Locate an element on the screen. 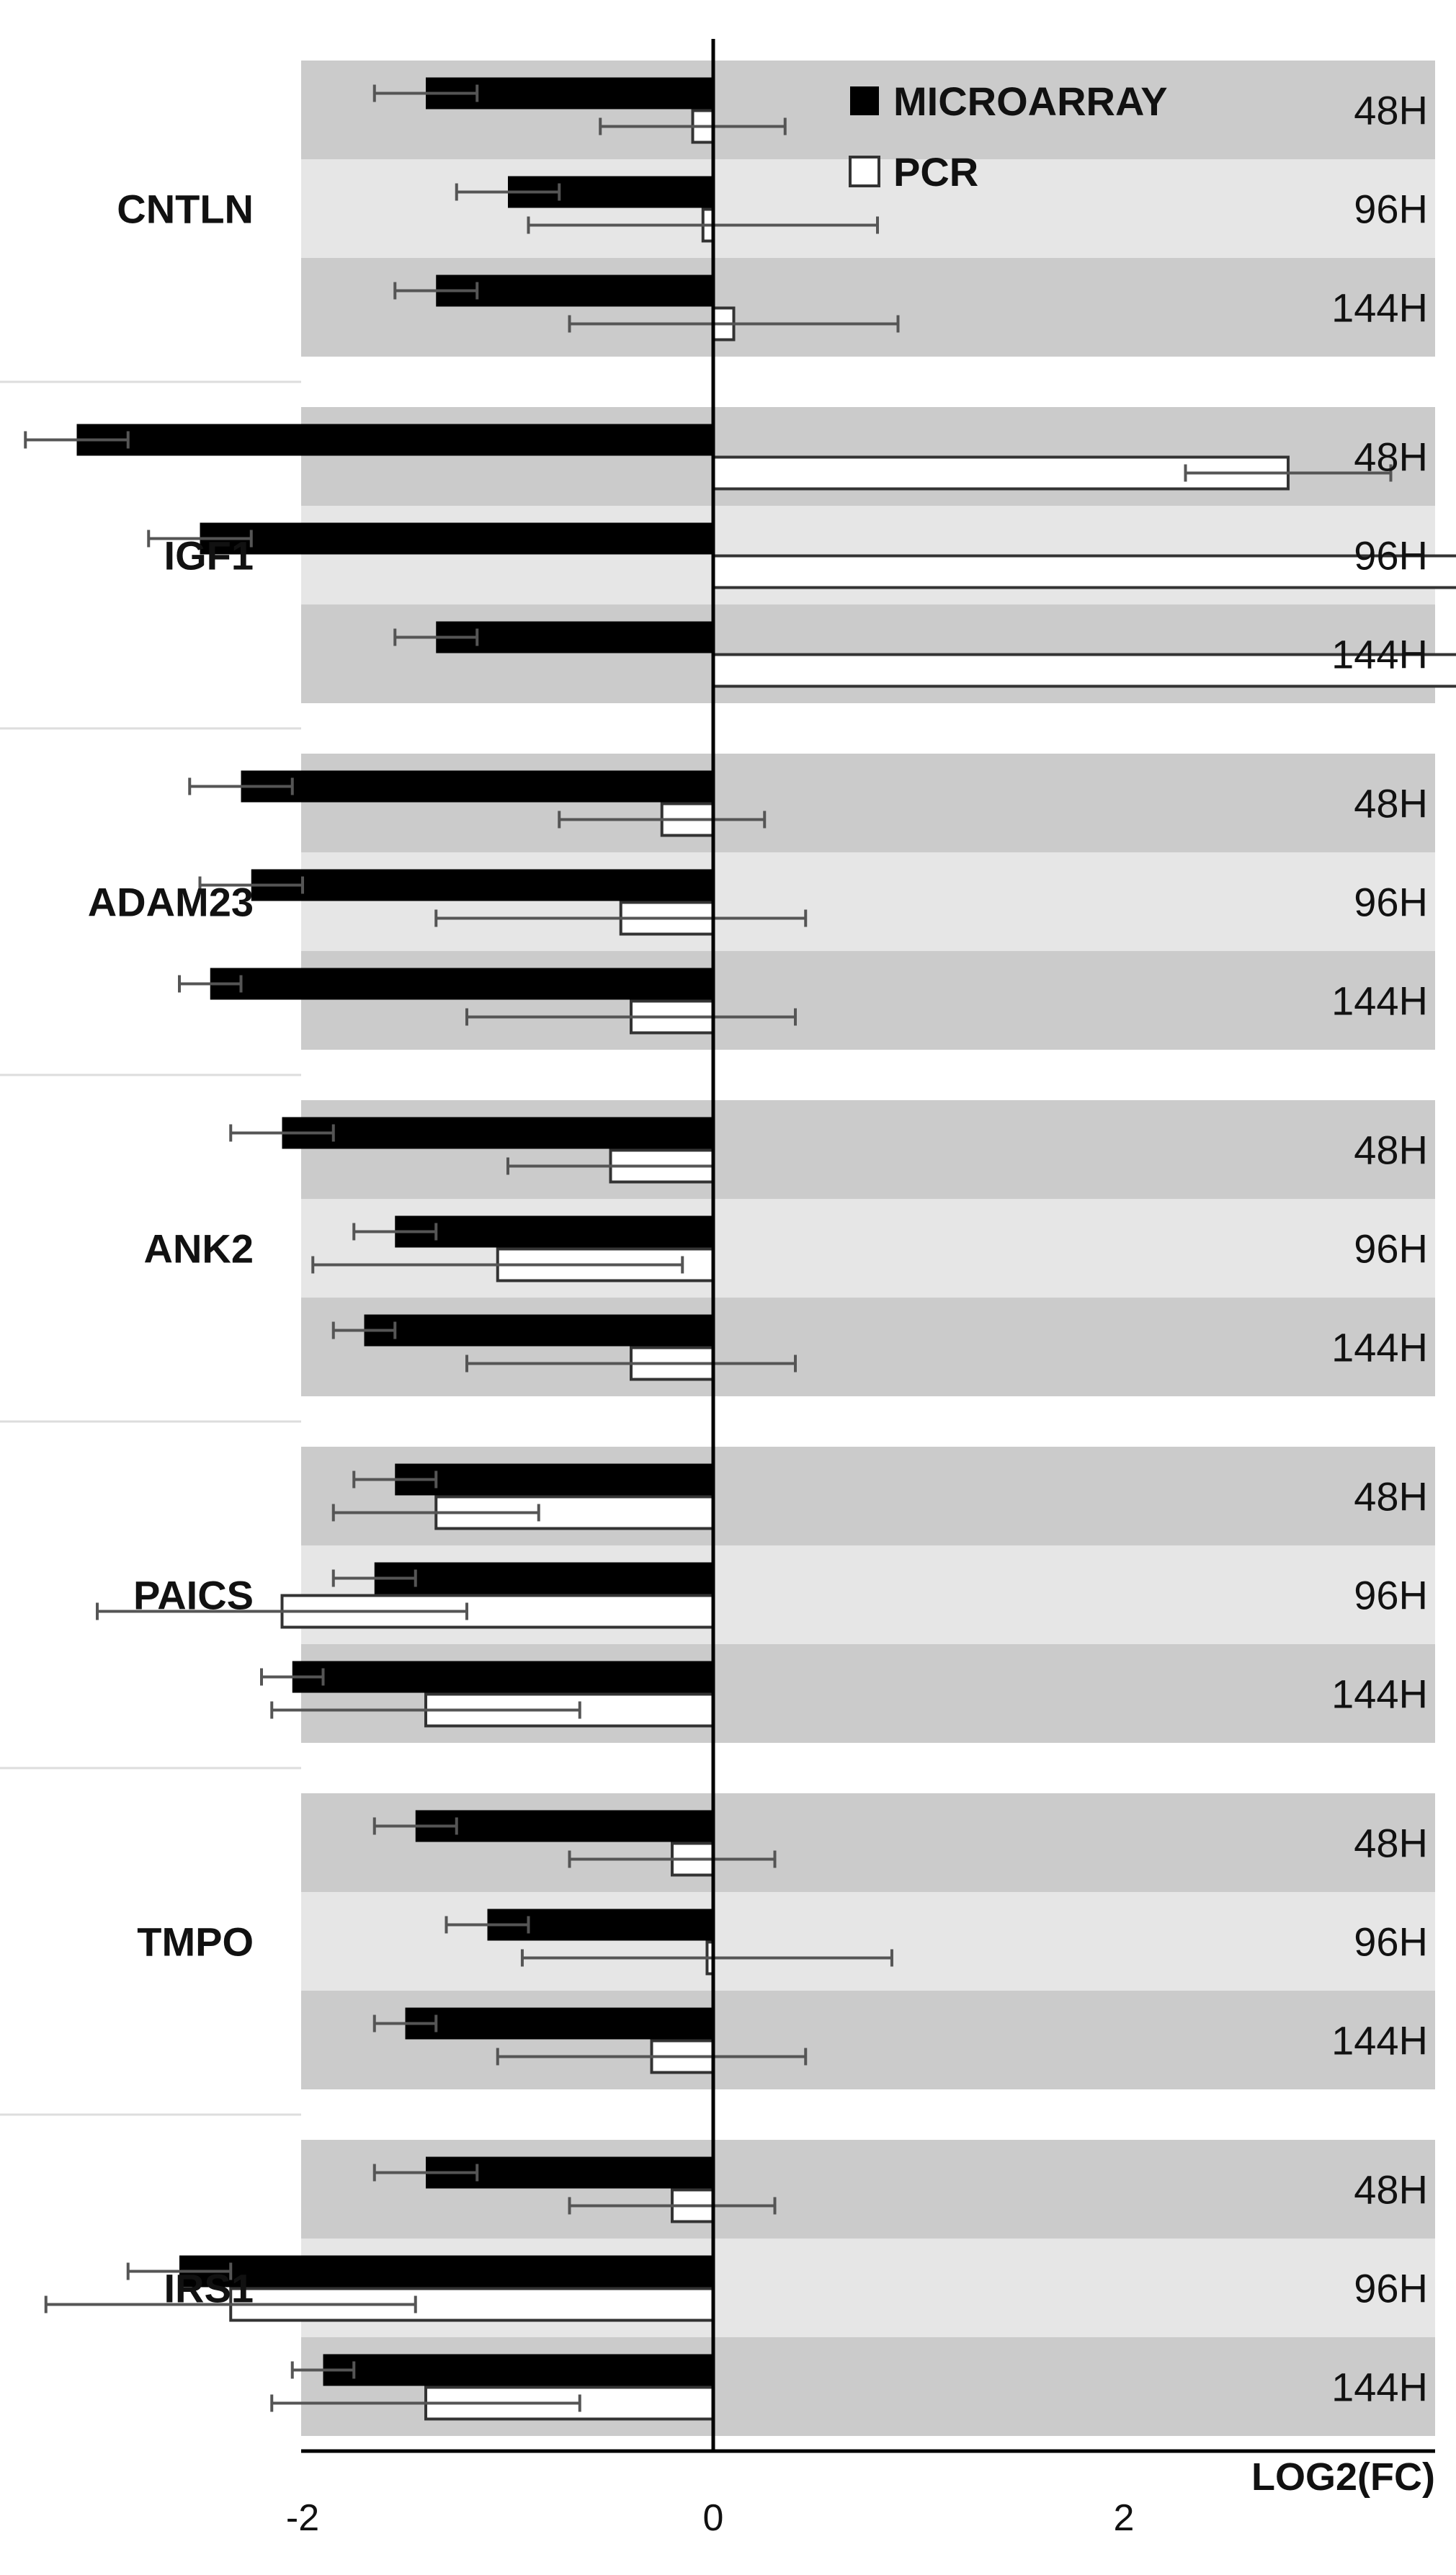  bar-microarray-irs1-96h is located at coordinates (446, 2271).